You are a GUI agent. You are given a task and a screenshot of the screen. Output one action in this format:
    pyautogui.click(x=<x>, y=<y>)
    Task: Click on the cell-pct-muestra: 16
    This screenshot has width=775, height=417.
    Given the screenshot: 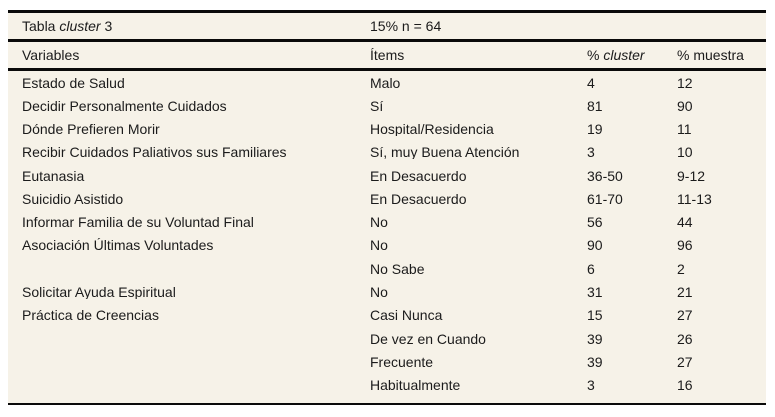 What is the action you would take?
    pyautogui.click(x=685, y=385)
    